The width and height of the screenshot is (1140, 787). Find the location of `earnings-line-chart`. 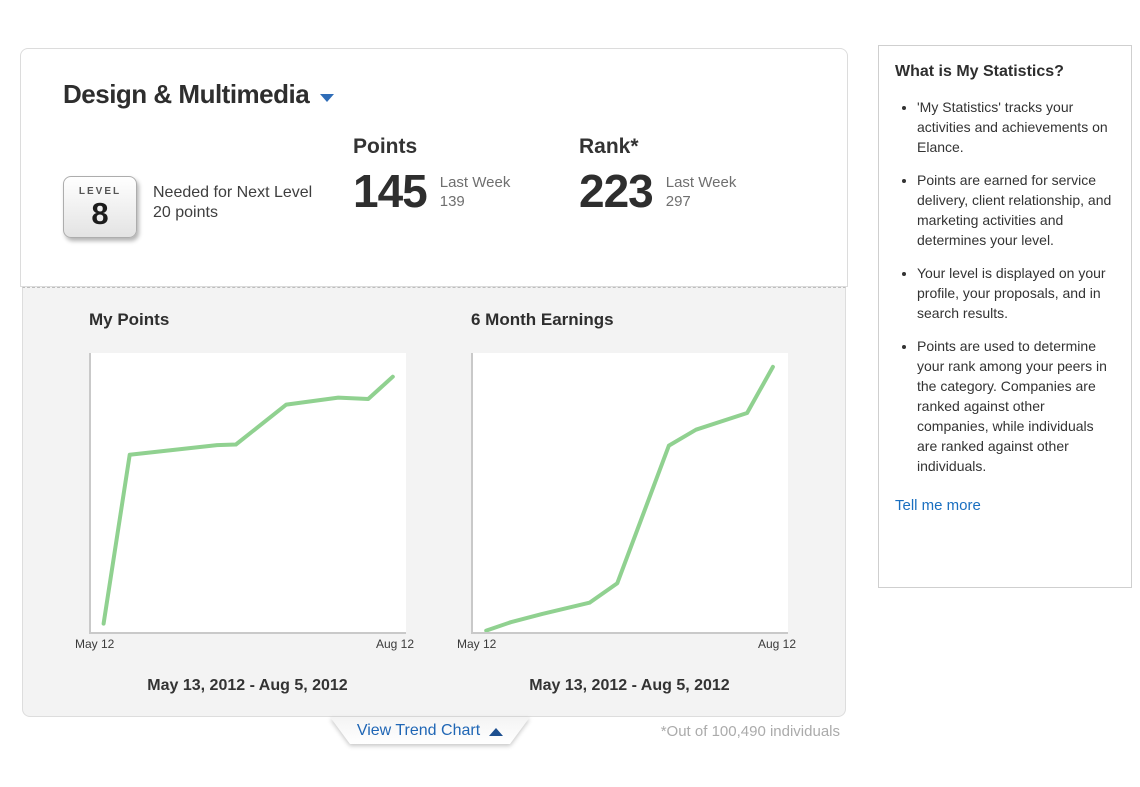

earnings-line-chart is located at coordinates (629, 493).